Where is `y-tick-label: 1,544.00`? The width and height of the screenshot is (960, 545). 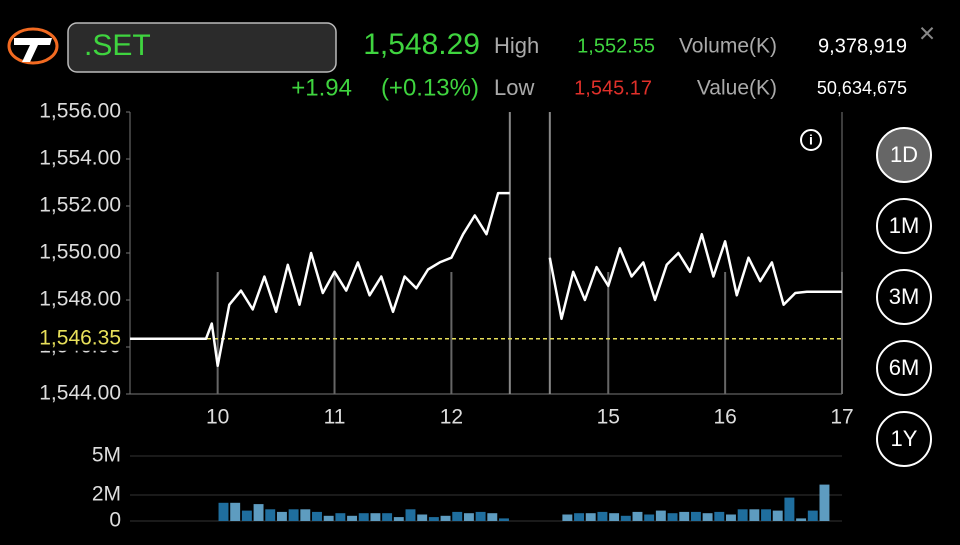
y-tick-label: 1,544.00 is located at coordinates (80, 393).